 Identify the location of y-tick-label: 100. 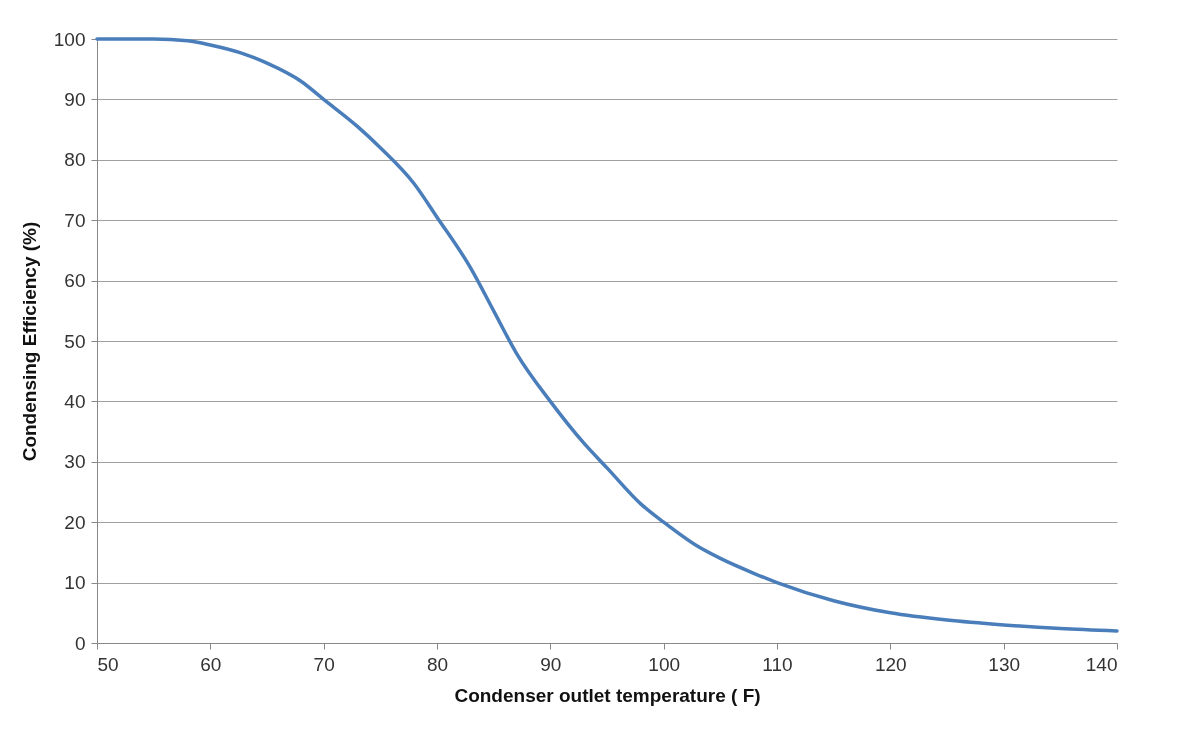
(69, 39).